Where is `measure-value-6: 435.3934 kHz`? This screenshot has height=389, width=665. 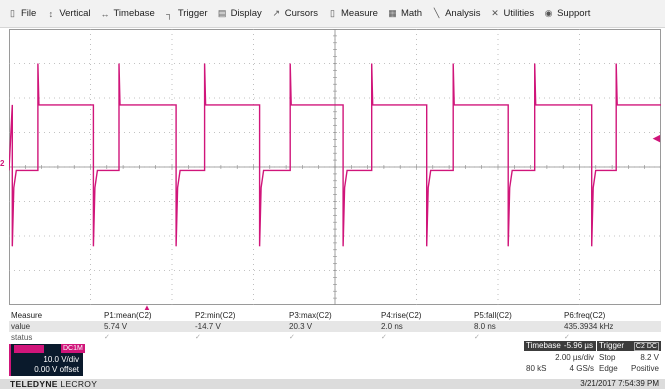
measure-value-6: 435.3934 kHz is located at coordinates (589, 326).